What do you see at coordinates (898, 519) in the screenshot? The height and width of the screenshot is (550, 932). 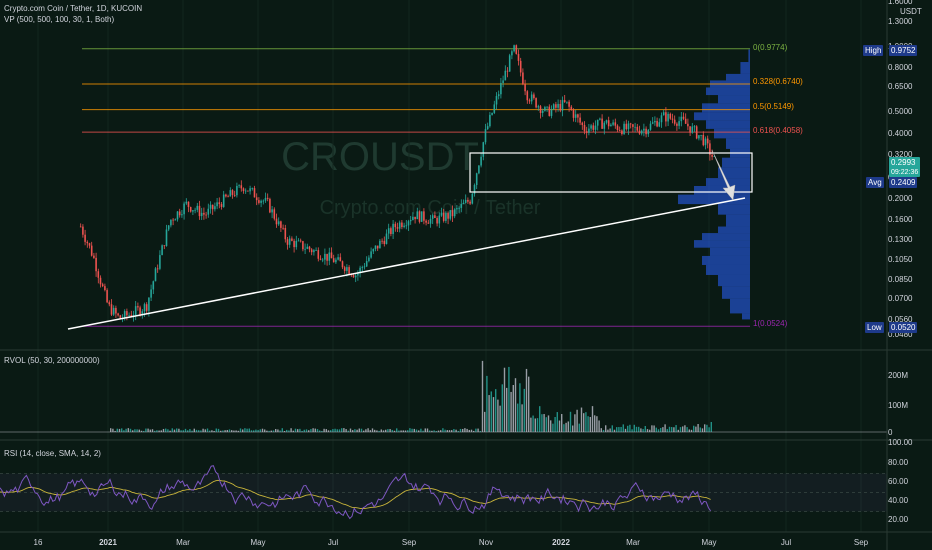 I see `rsi-tick-20: 20.00` at bounding box center [898, 519].